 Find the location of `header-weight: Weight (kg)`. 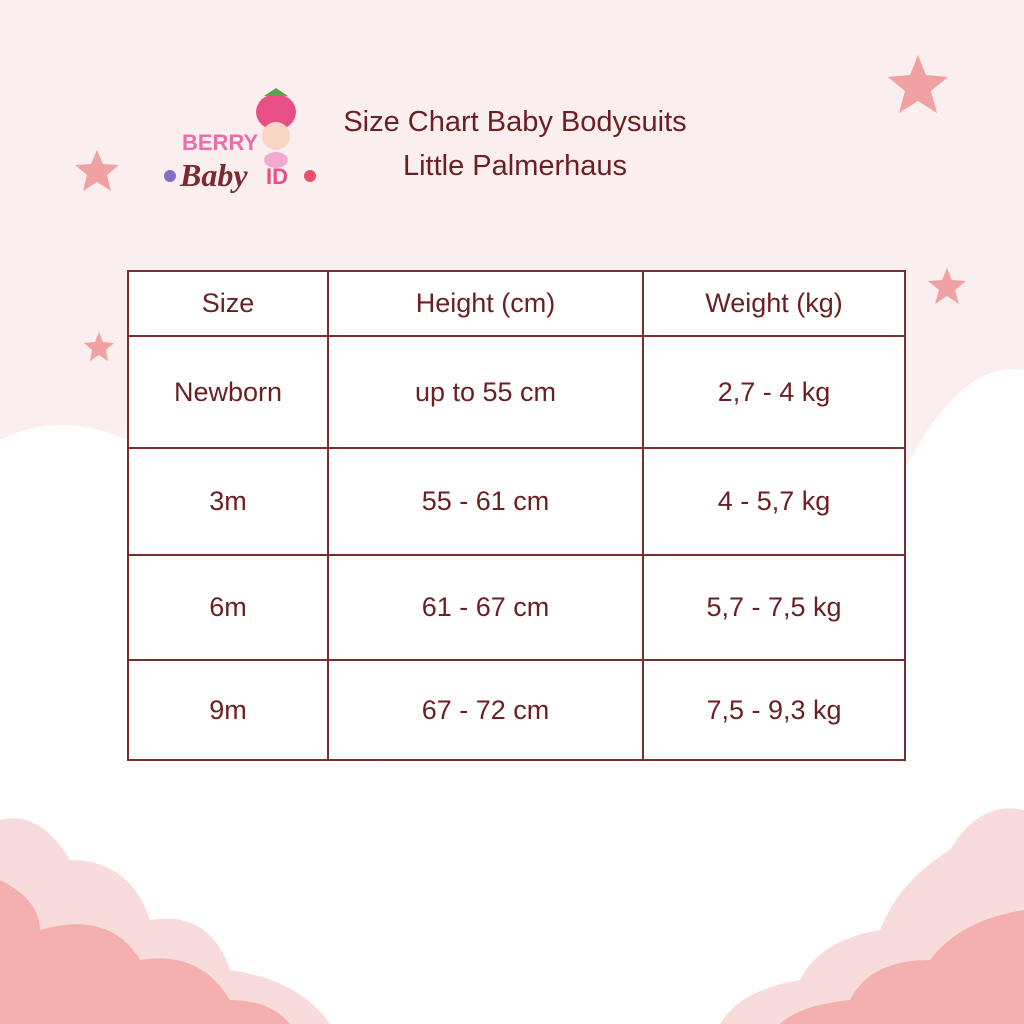

header-weight: Weight (kg) is located at coordinates (774, 303).